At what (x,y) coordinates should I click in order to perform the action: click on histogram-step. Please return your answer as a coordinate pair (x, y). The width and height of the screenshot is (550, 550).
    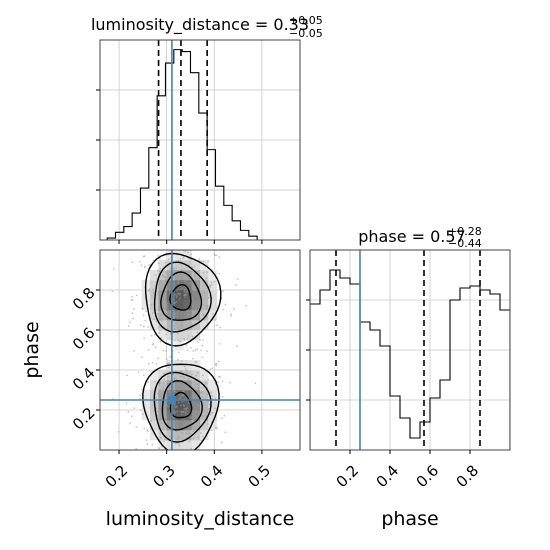
    Looking at the image, I should click on (410, 359).